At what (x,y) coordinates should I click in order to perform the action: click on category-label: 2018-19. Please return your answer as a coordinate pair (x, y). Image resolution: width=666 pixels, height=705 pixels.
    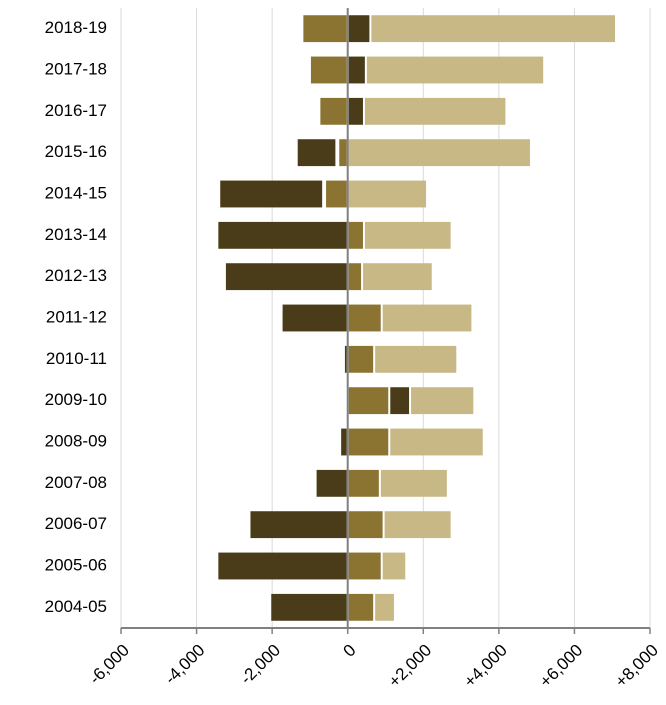
    Looking at the image, I should click on (76, 27).